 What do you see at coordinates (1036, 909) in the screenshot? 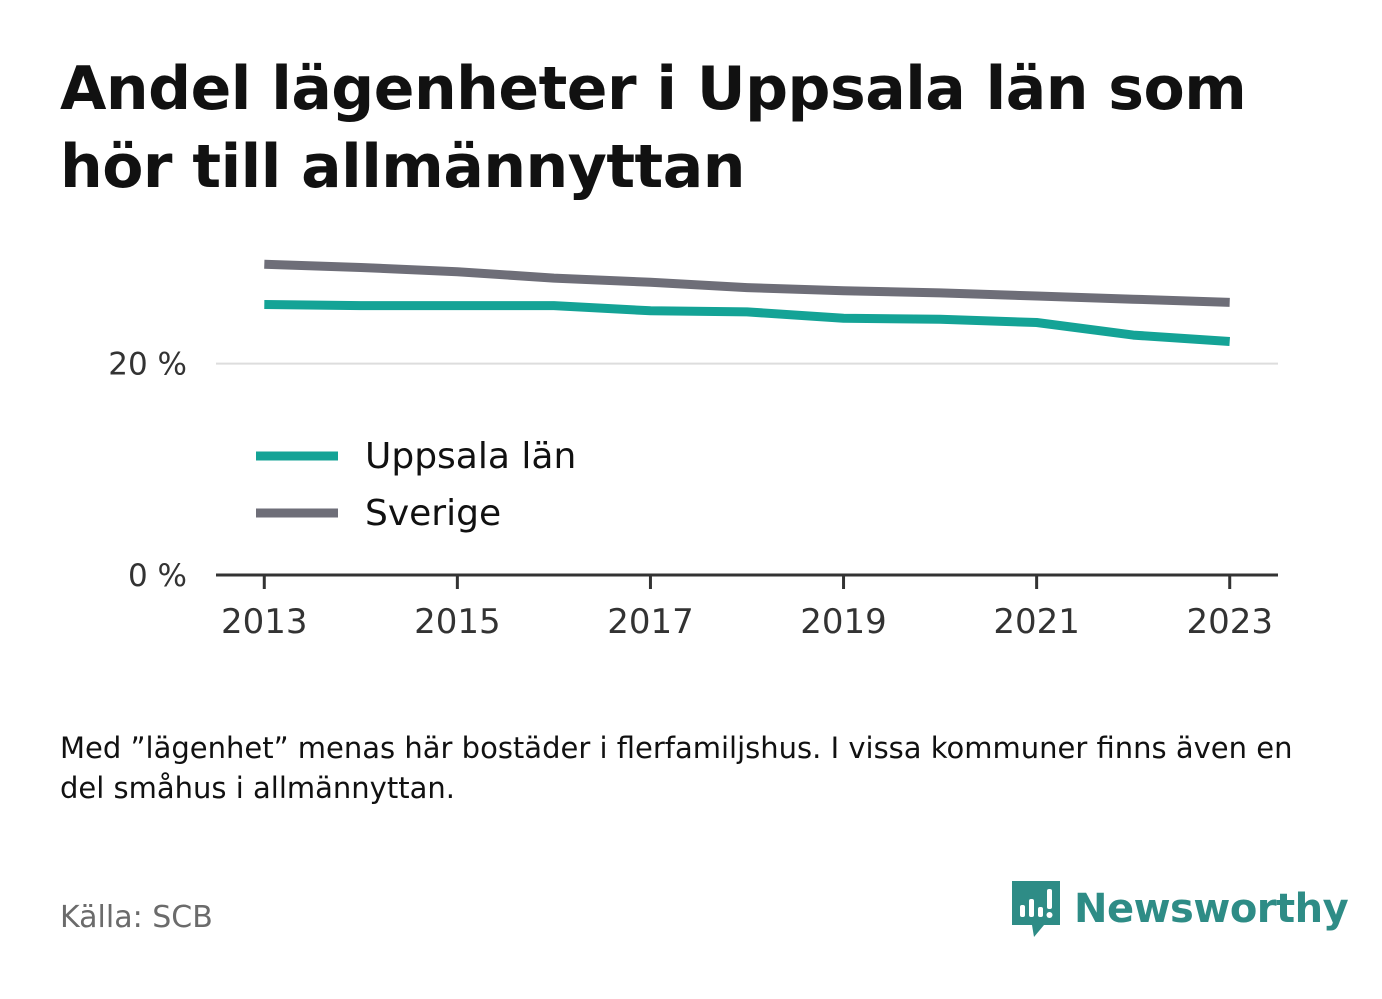
I see `newsworthy-logo-icon` at bounding box center [1036, 909].